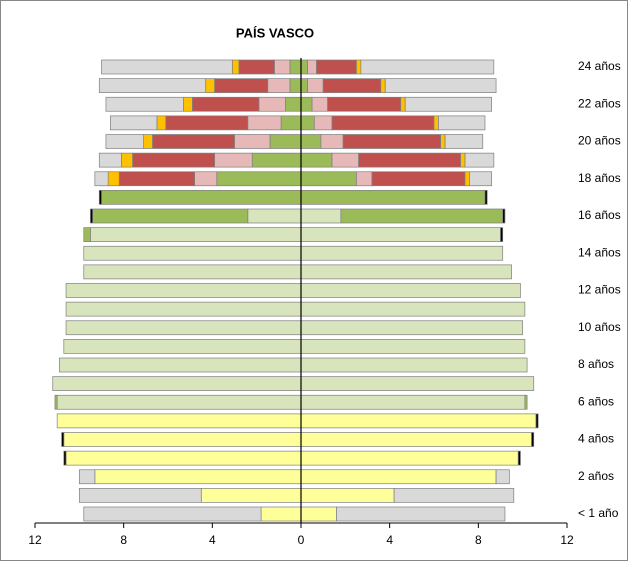 The image size is (628, 561). I want to click on y-tick-label: 16 años, so click(599, 215).